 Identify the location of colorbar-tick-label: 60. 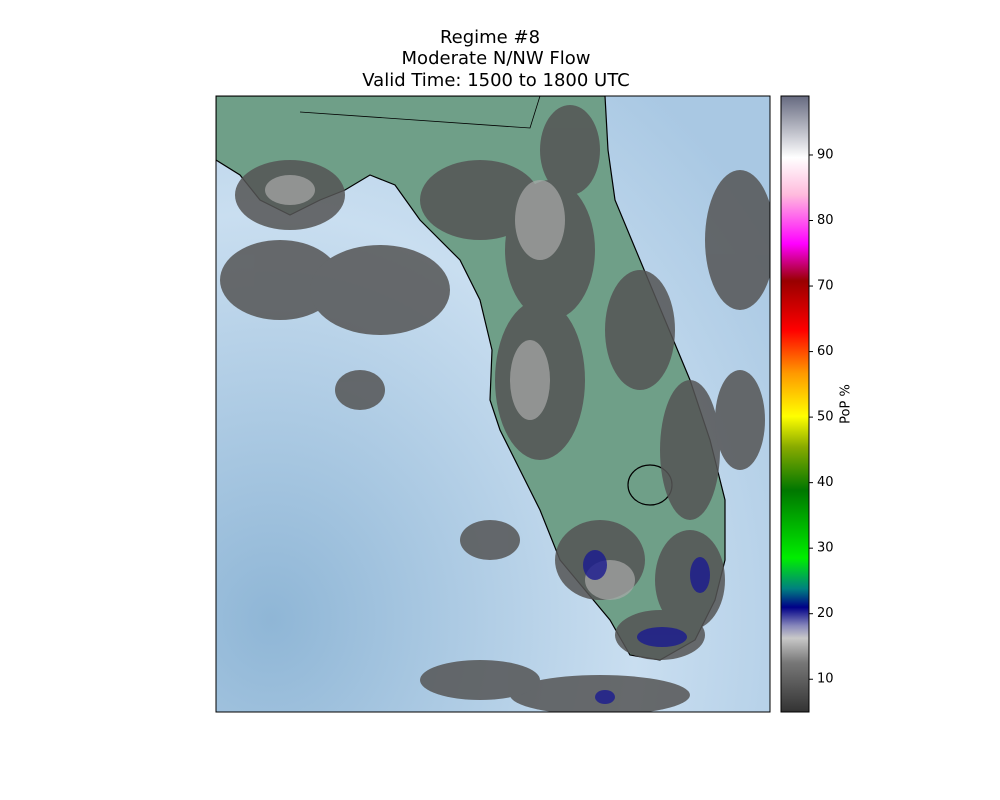
(825, 351).